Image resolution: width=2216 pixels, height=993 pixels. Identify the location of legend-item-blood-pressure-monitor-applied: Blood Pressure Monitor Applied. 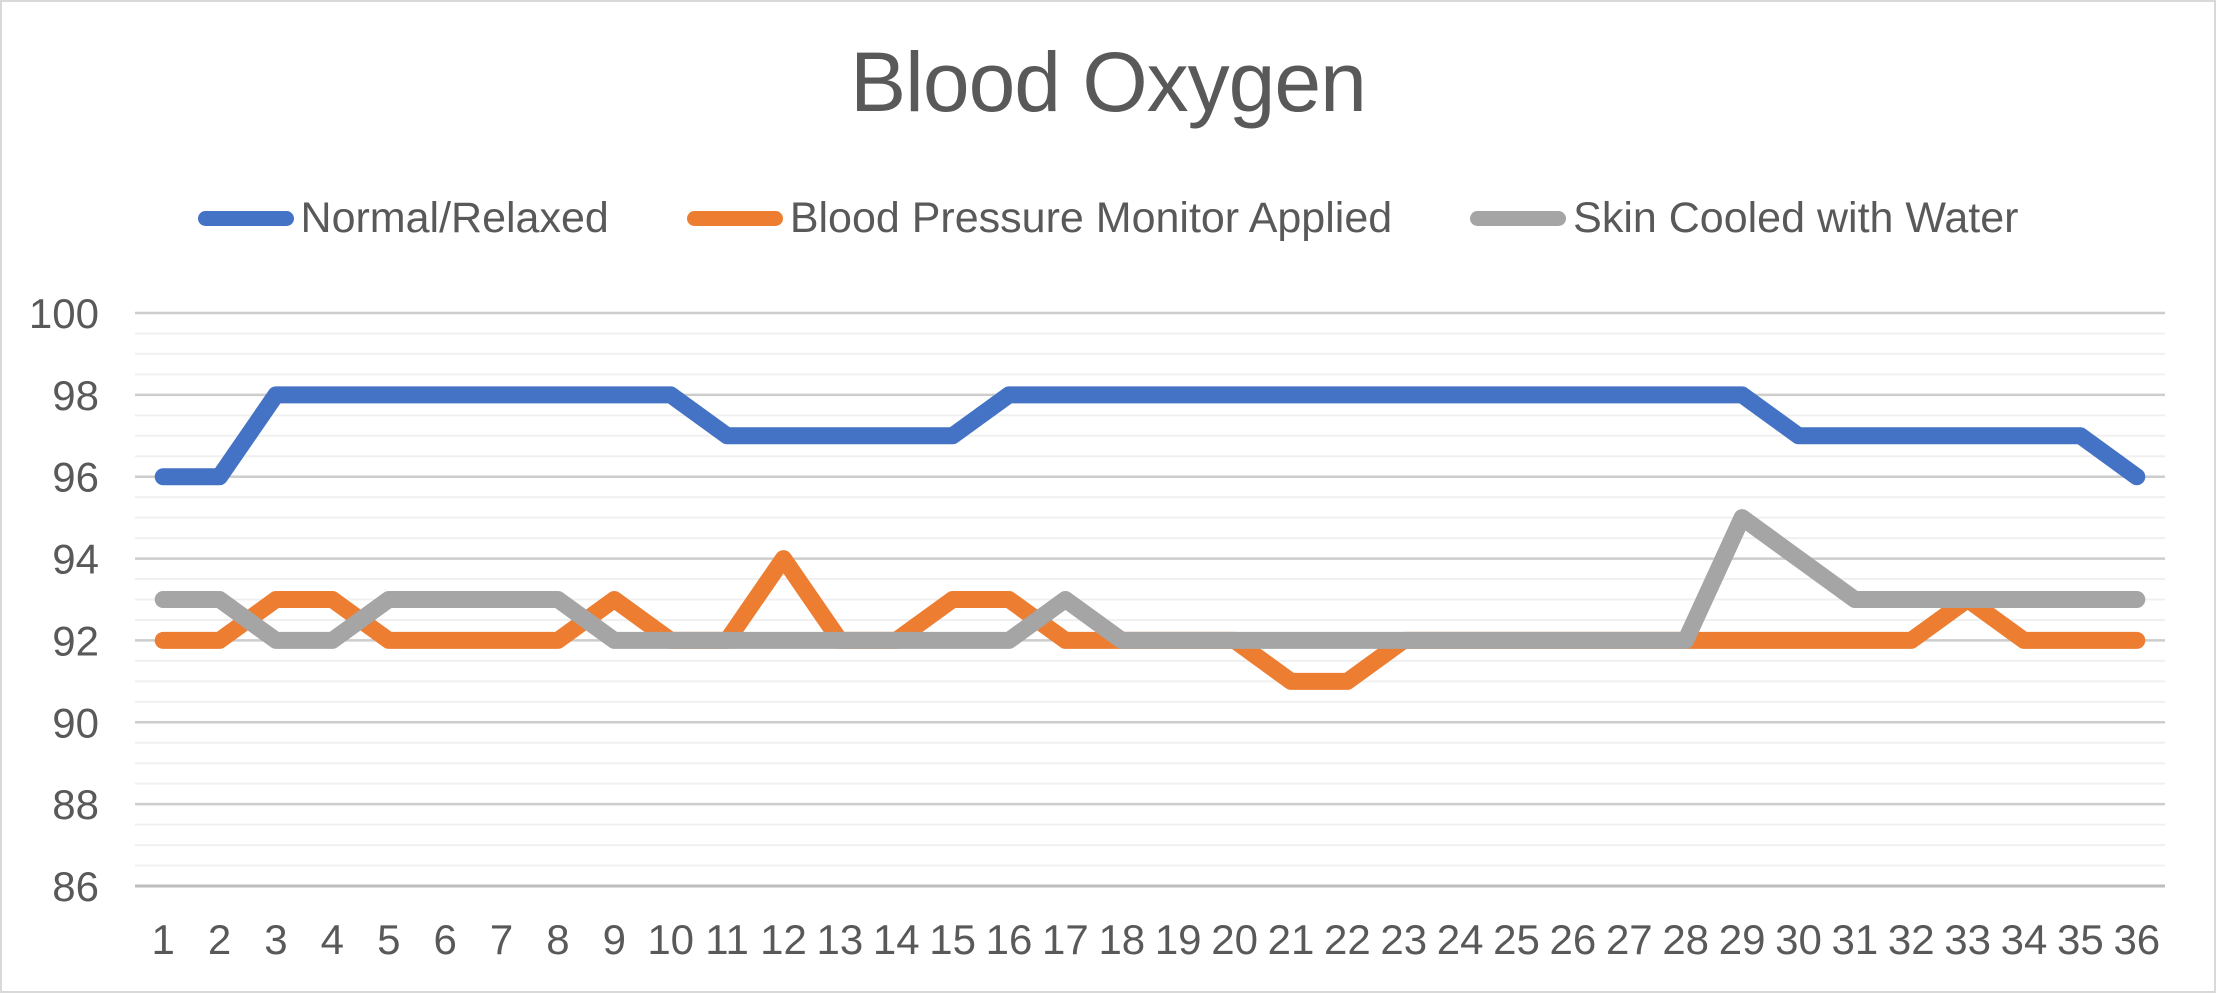
(1039, 218).